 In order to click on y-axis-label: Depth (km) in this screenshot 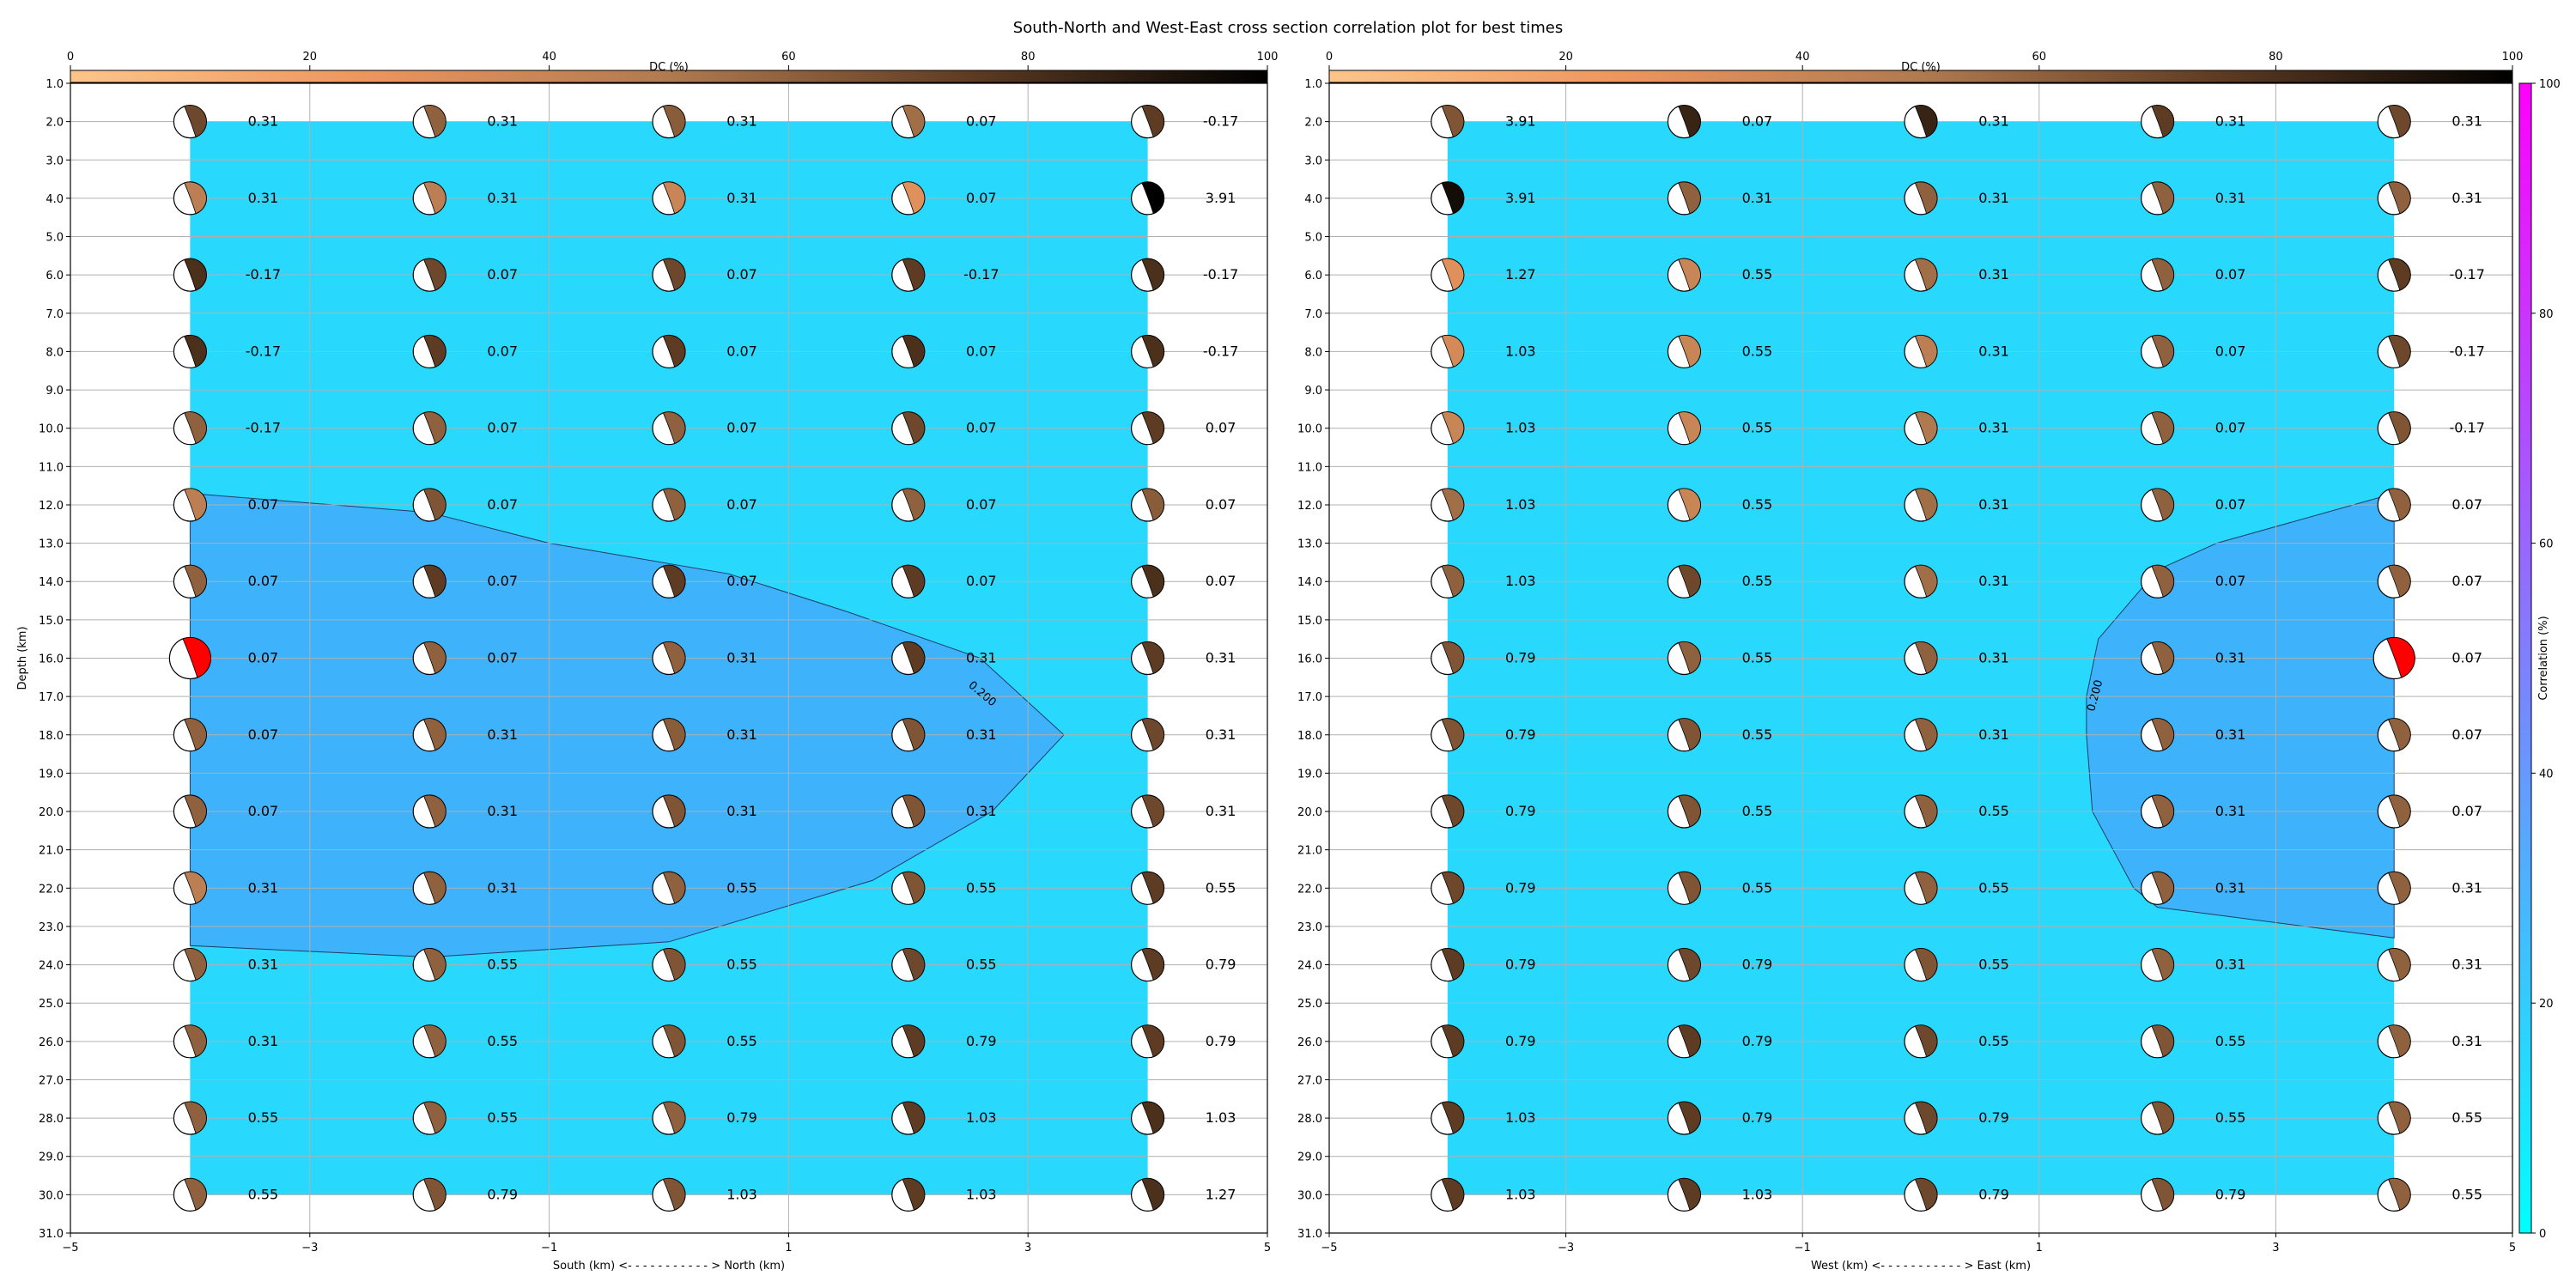, I will do `click(23, 658)`.